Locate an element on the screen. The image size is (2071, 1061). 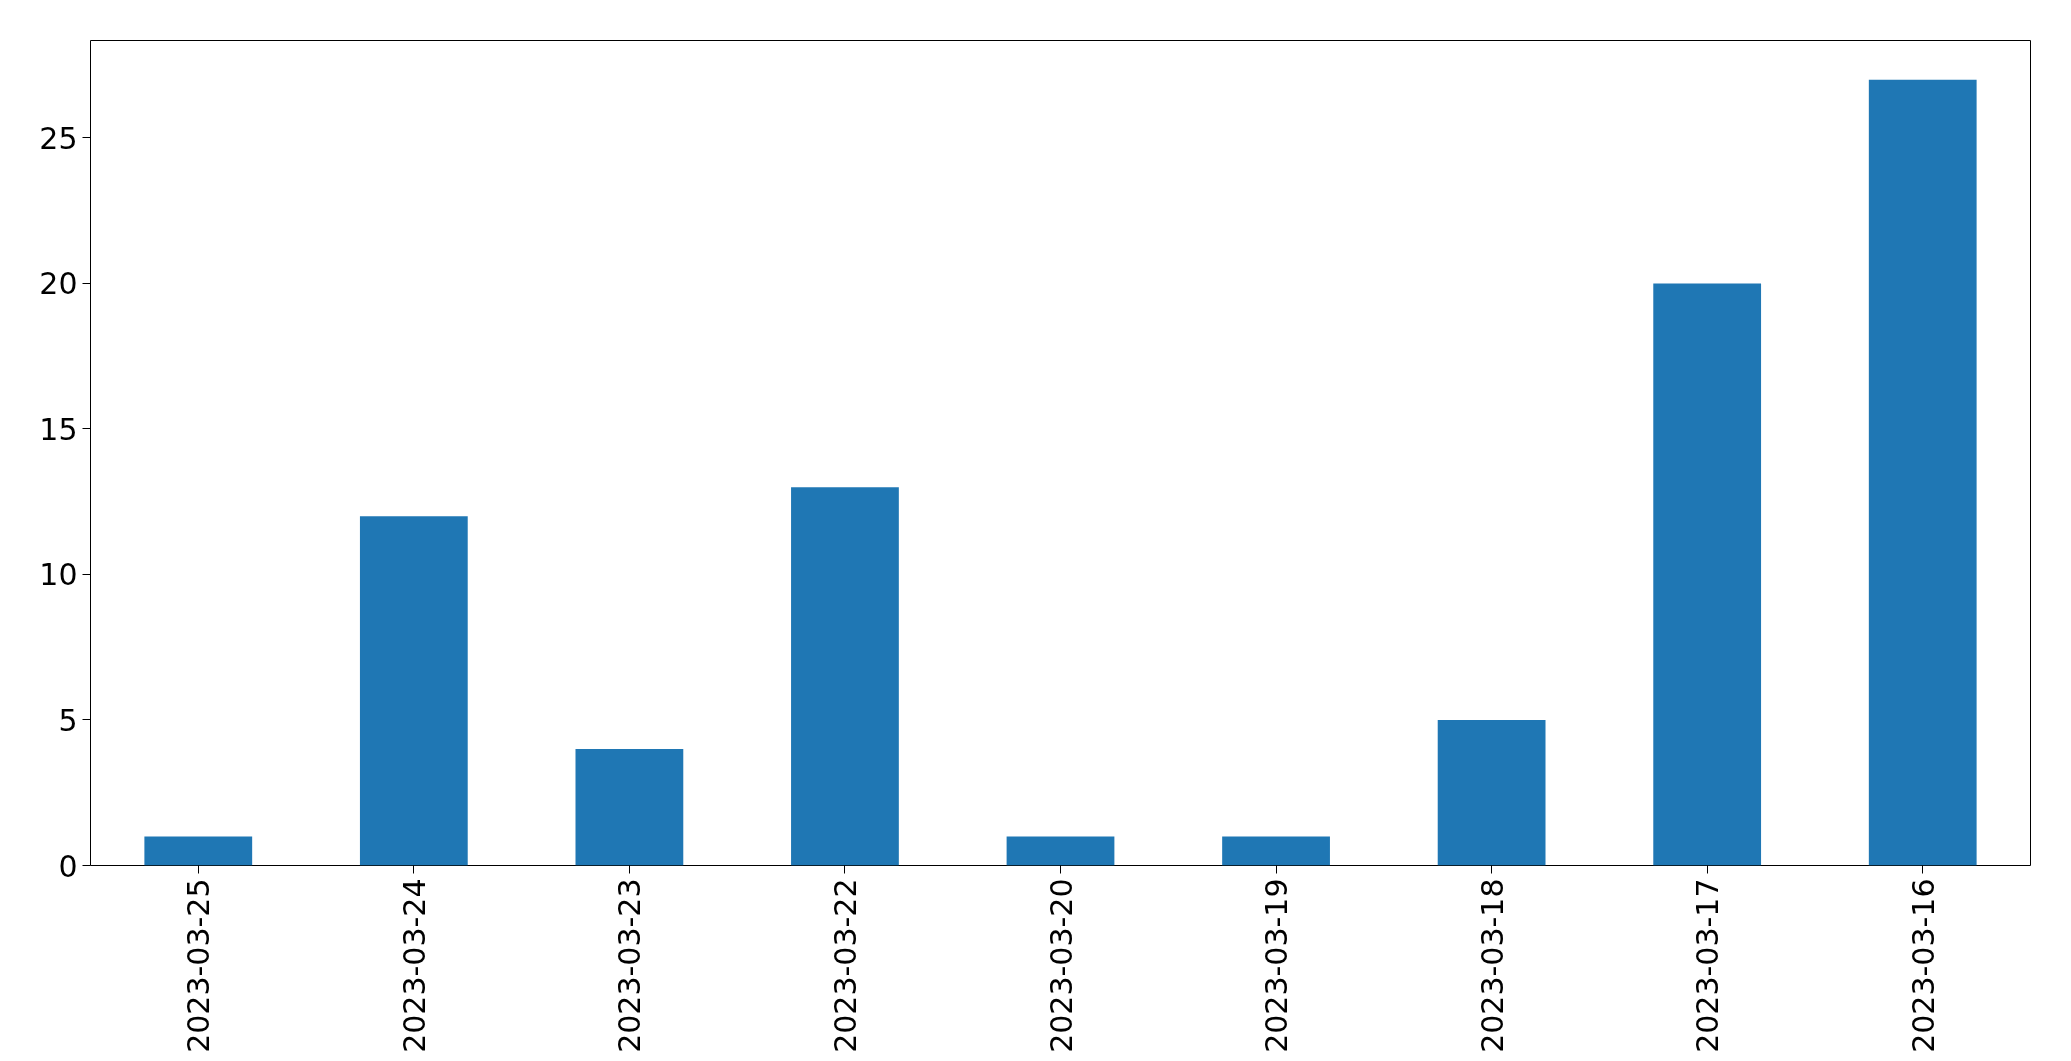
x-tick-label: 2023-03-20 is located at coordinates (1061, 965).